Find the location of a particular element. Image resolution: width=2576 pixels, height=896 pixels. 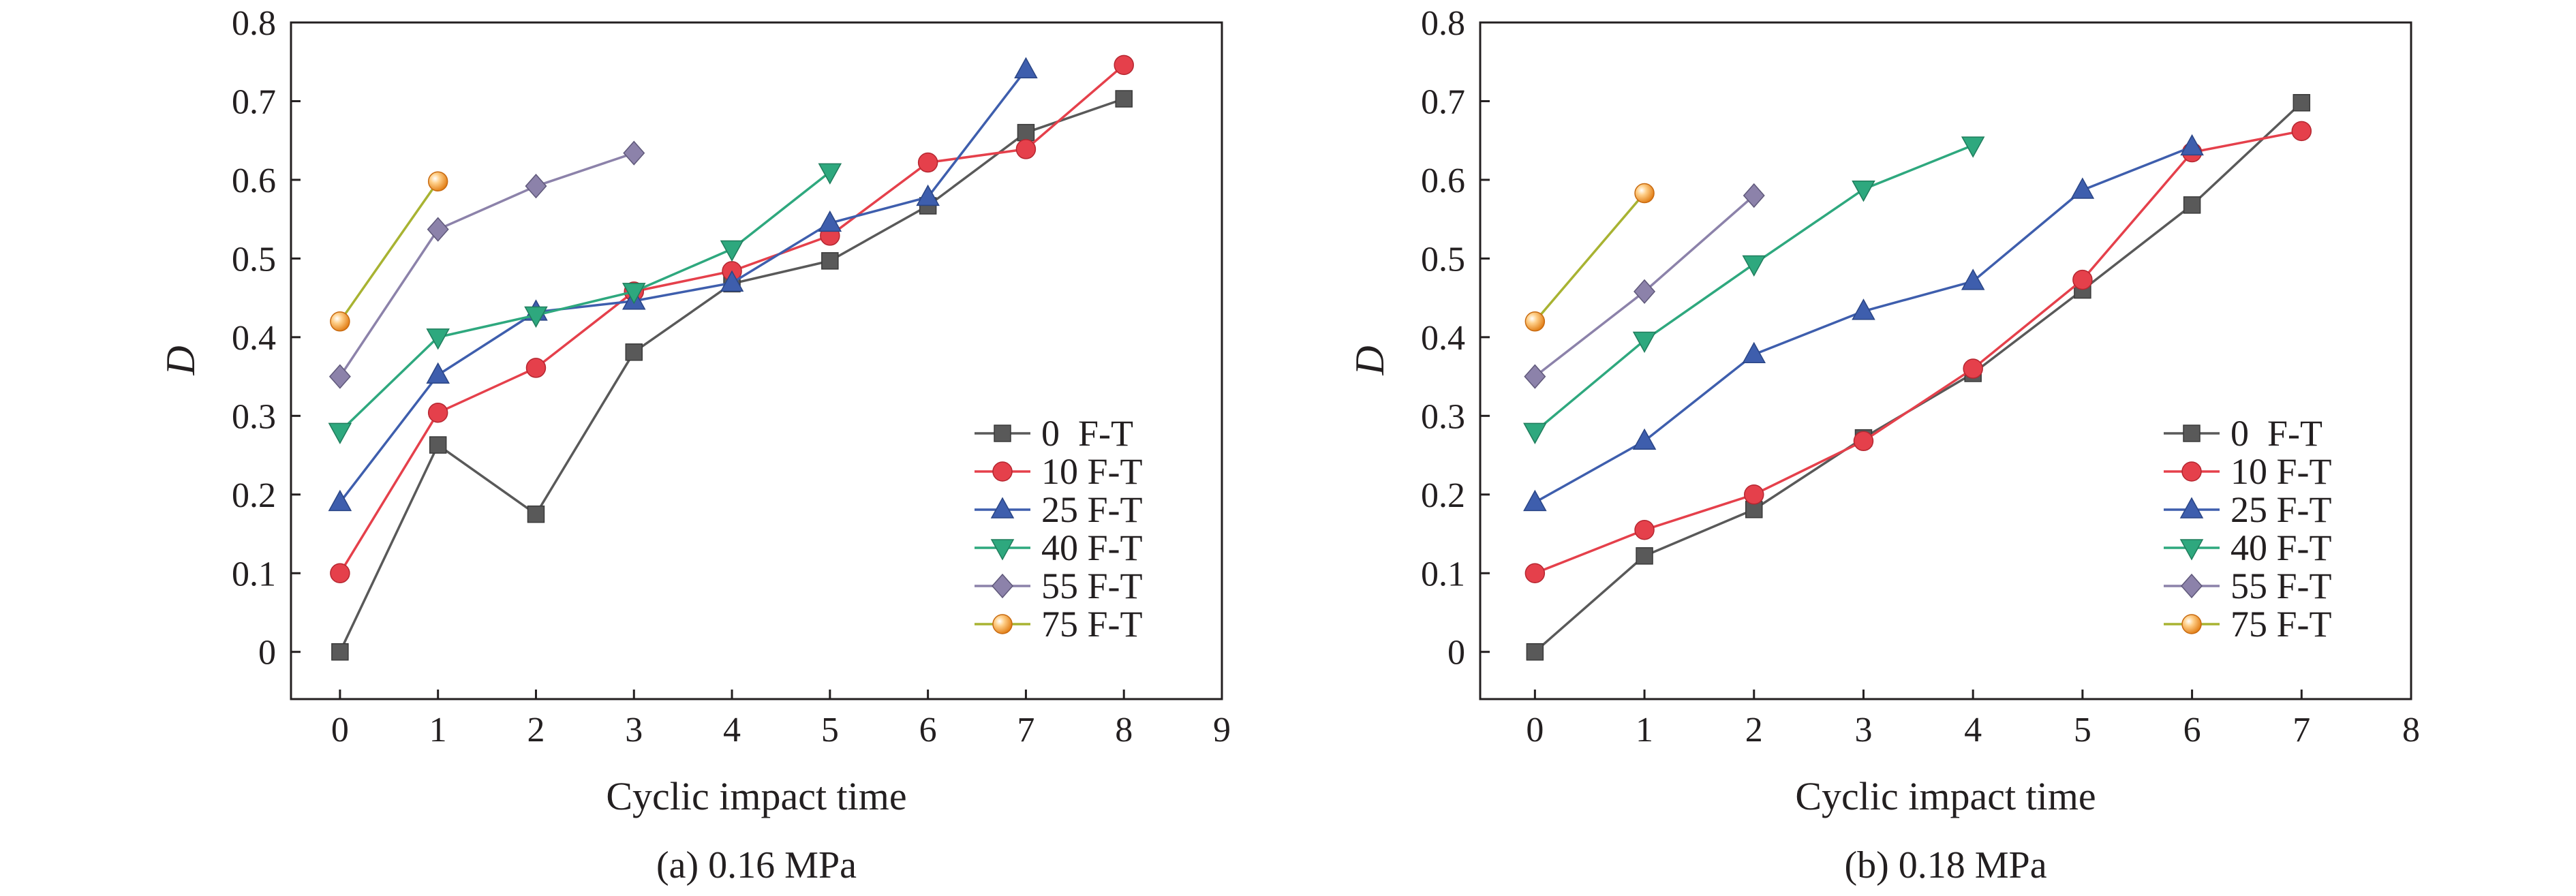

chart-a-series-line-75-f-t is located at coordinates (389, 251).